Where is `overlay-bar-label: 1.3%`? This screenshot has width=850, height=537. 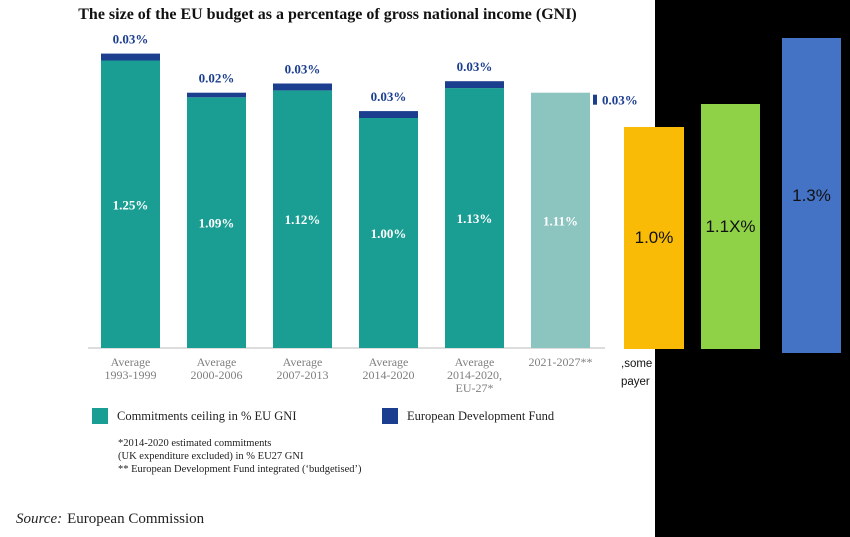 overlay-bar-label: 1.3% is located at coordinates (811, 195).